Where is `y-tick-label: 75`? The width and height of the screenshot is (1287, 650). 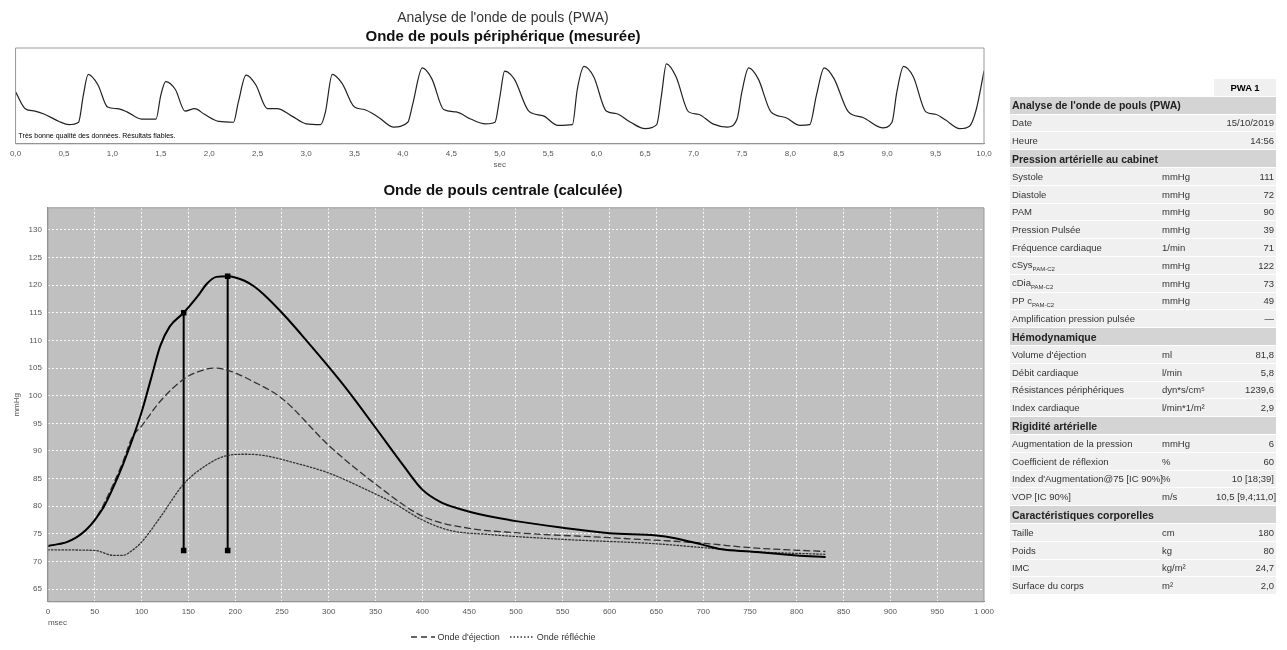
y-tick-label: 75 is located at coordinates (38, 534).